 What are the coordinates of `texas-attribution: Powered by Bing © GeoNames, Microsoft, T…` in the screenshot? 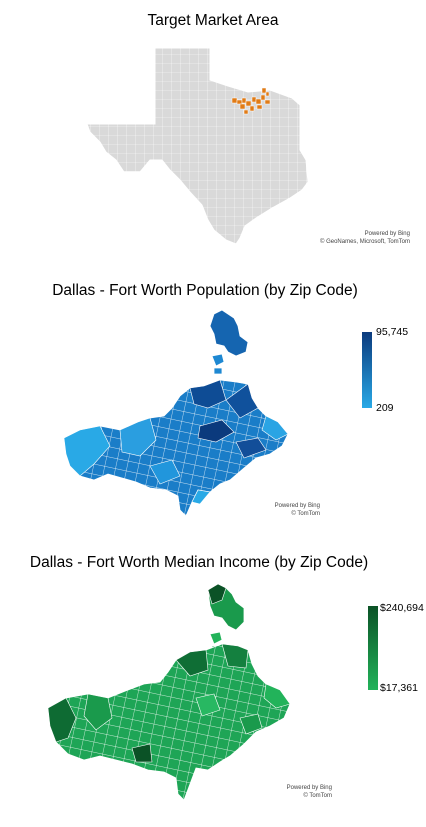 It's located at (365, 238).